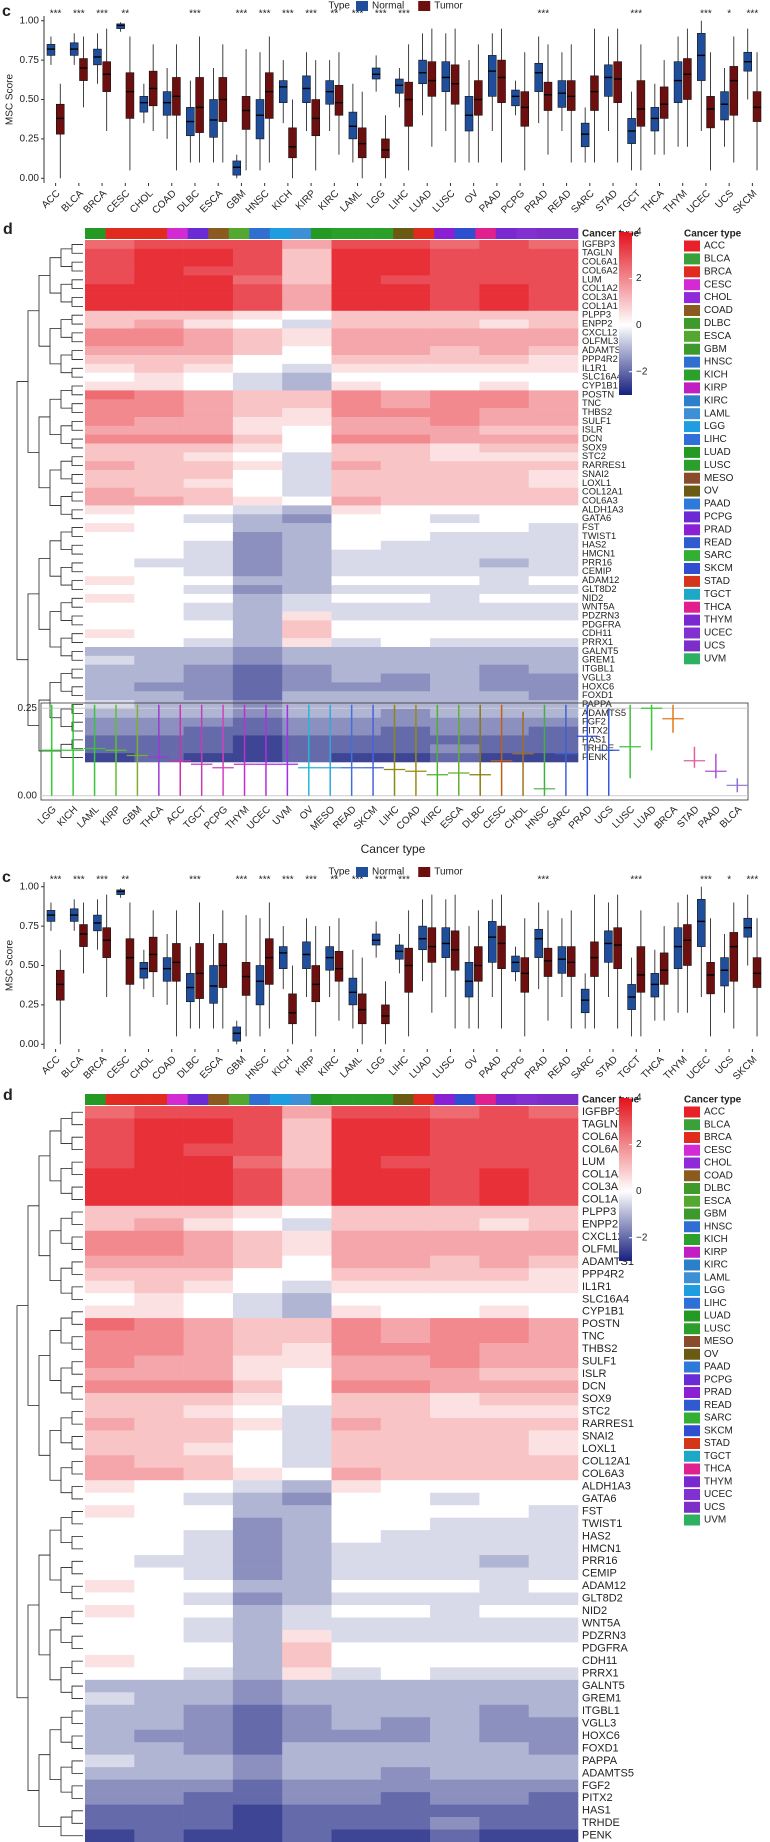  Describe the element at coordinates (388, 6) in the screenshot. I see `legend-label: Normal` at that location.